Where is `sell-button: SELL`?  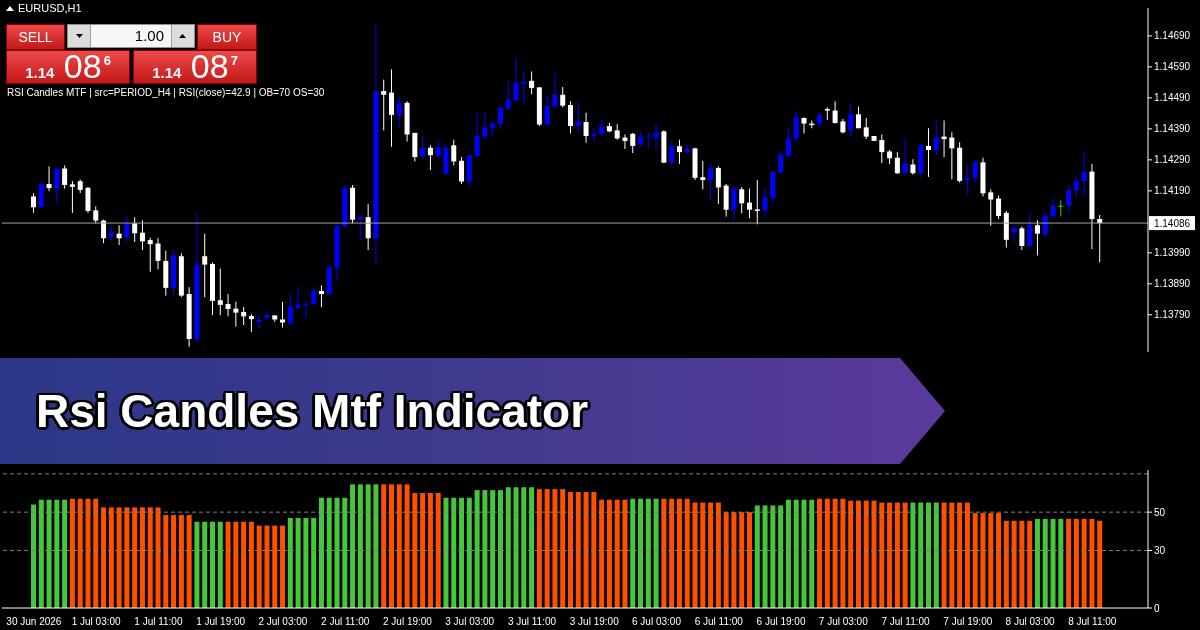 sell-button: SELL is located at coordinates (35, 37).